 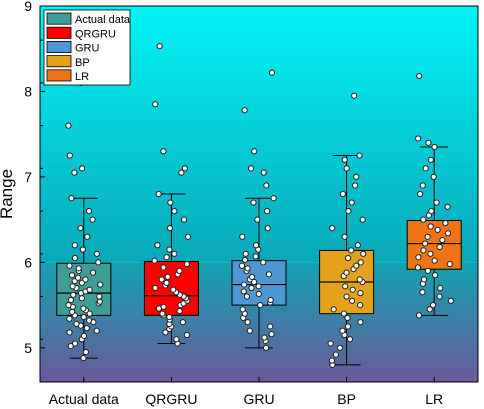 What do you see at coordinates (82, 63) in the screenshot?
I see `legend-label: BP` at bounding box center [82, 63].